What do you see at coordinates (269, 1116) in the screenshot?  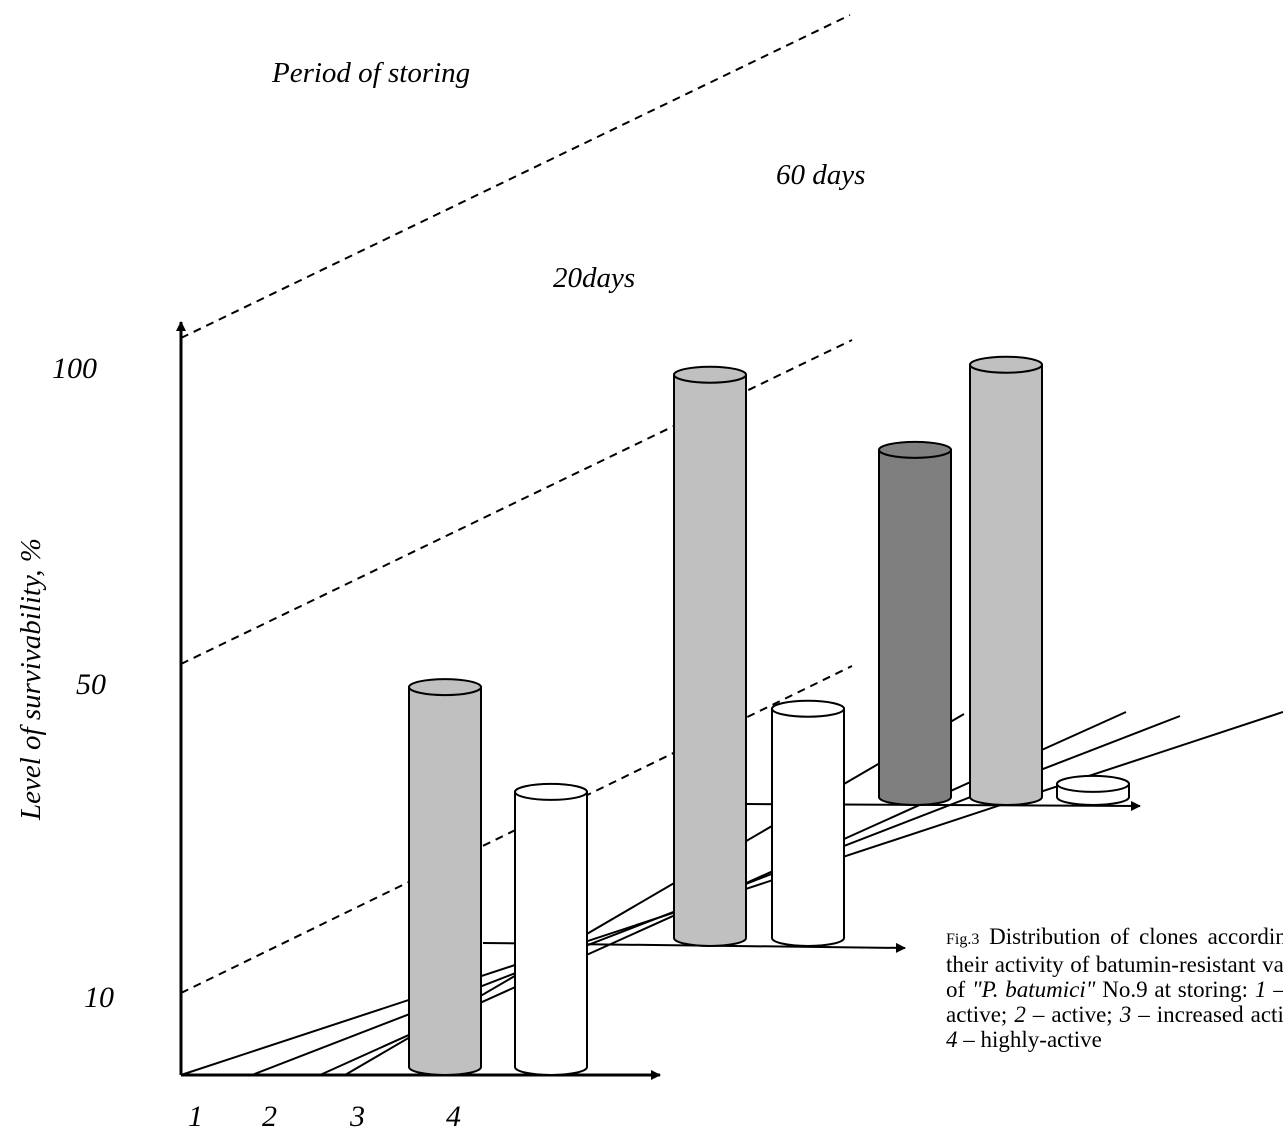 I see `x-tick-2: 2` at bounding box center [269, 1116].